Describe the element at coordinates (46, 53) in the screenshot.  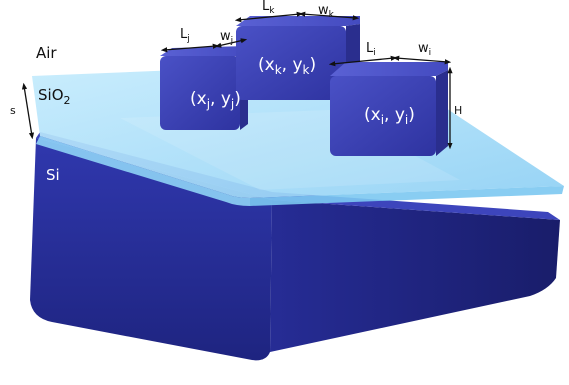
I see `label-air: Air` at that location.